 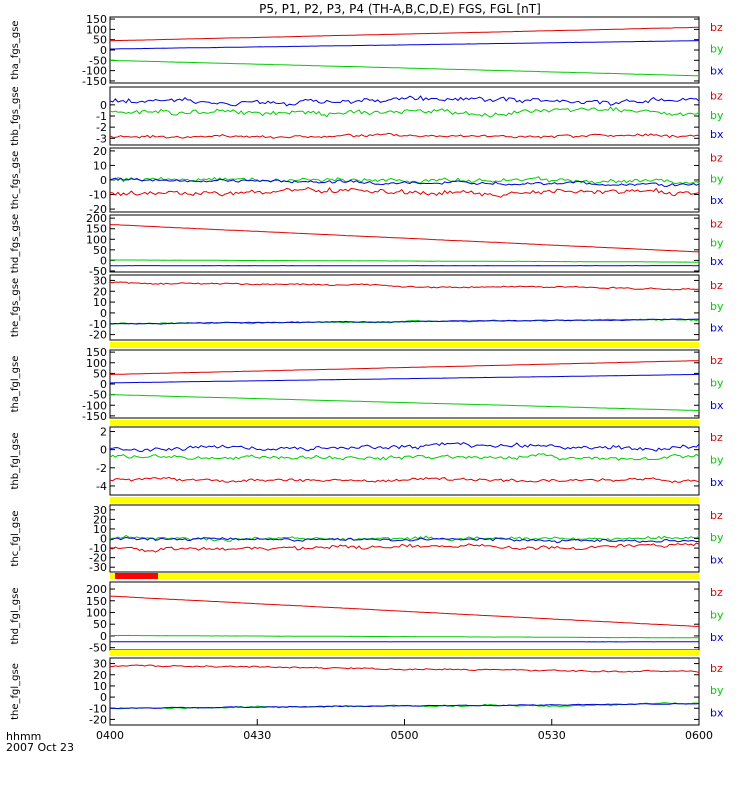 I want to click on y-tick-label: -1, so click(x=101, y=116).